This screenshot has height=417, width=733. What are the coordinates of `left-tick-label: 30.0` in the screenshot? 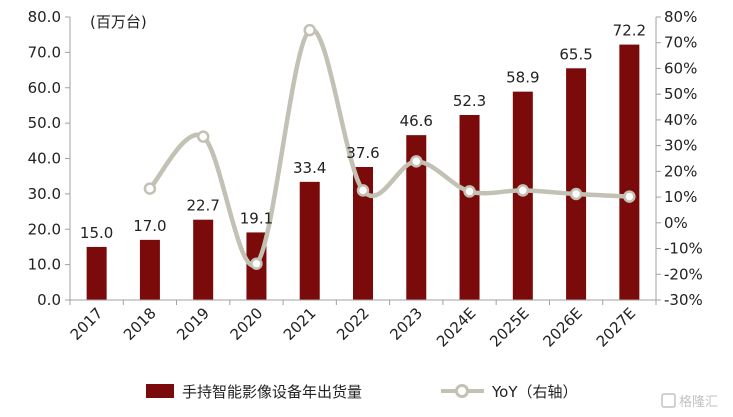 It's located at (44, 194).